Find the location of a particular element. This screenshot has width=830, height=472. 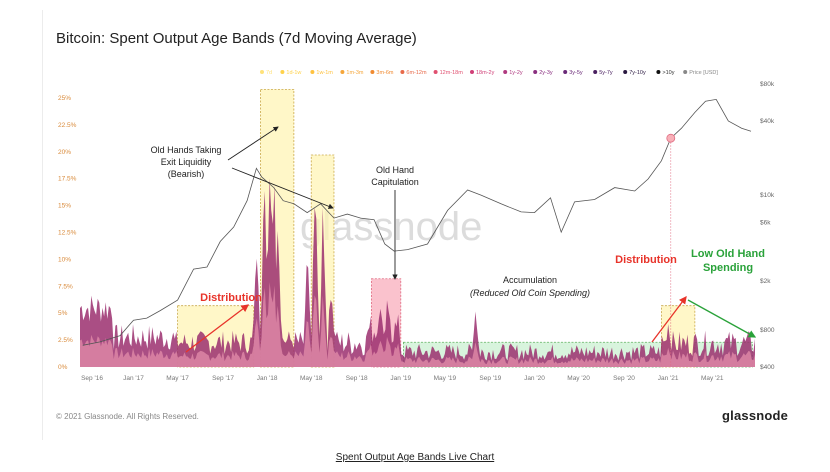

y-left-tick-label: 2.5% is located at coordinates (65, 340).